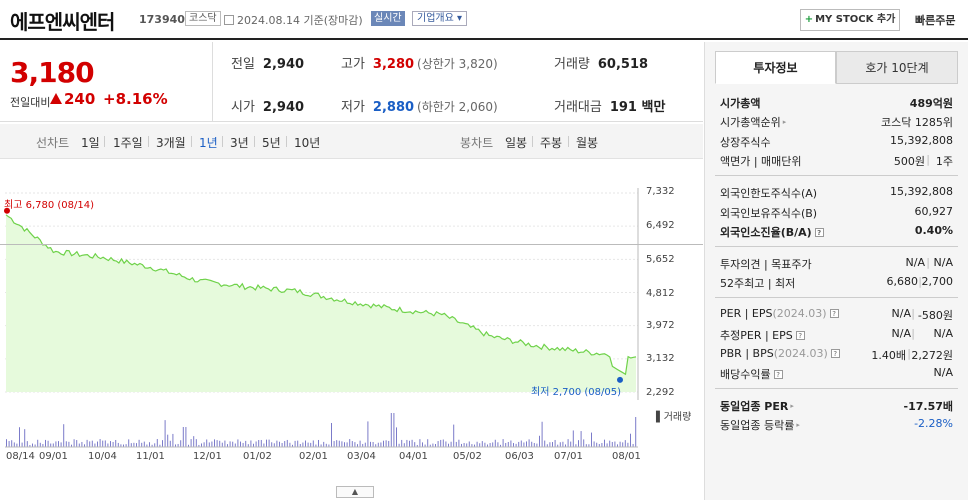 The image size is (968, 500). What do you see at coordinates (660, 293) in the screenshot?
I see `y-tick-3: 4,812` at bounding box center [660, 293].